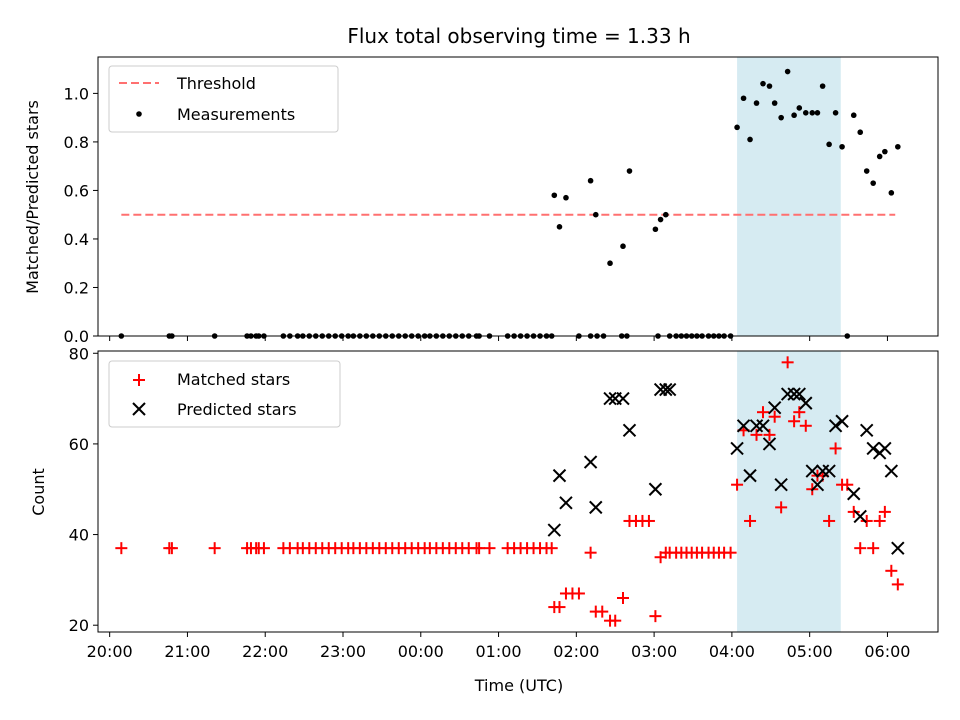 The width and height of the screenshot is (960, 720). What do you see at coordinates (732, 651) in the screenshot?
I see `bottom-x-tick-label: 04:00` at bounding box center [732, 651].